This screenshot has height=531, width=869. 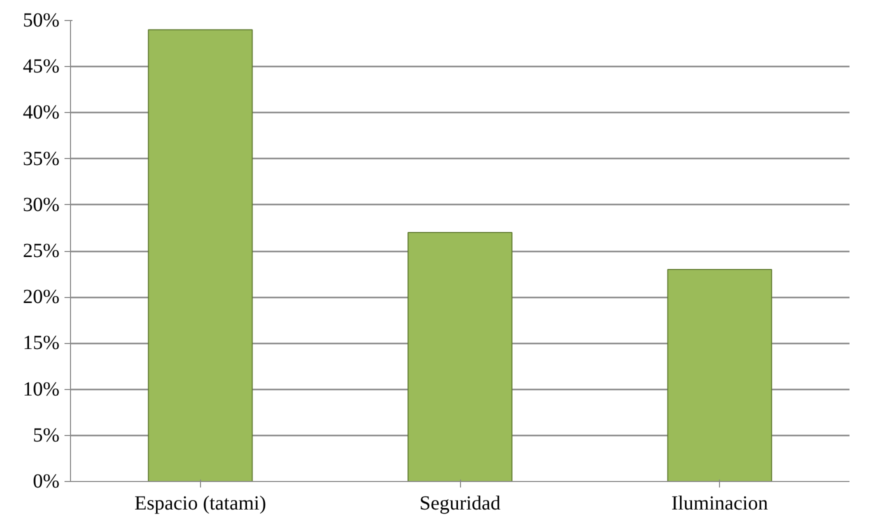 I want to click on y-tick-label: 35%, so click(x=41, y=159).